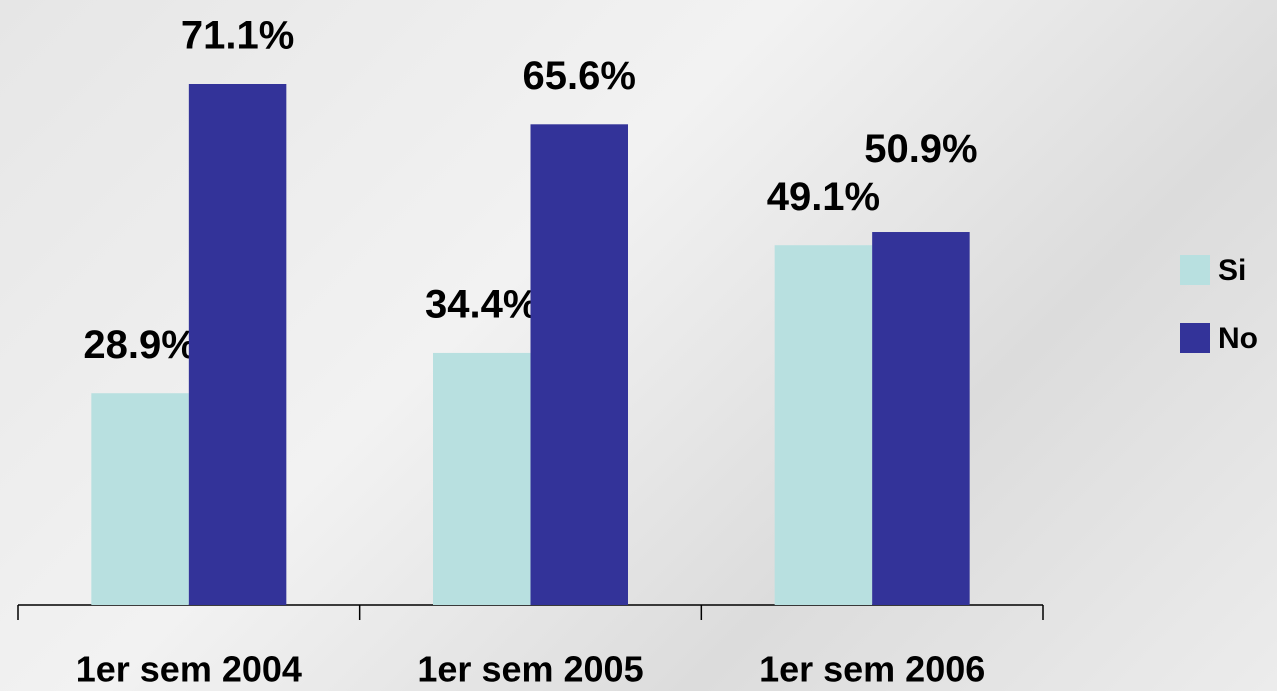 This screenshot has height=691, width=1277. What do you see at coordinates (530, 669) in the screenshot?
I see `x-tick-label: 1er sem 2005` at bounding box center [530, 669].